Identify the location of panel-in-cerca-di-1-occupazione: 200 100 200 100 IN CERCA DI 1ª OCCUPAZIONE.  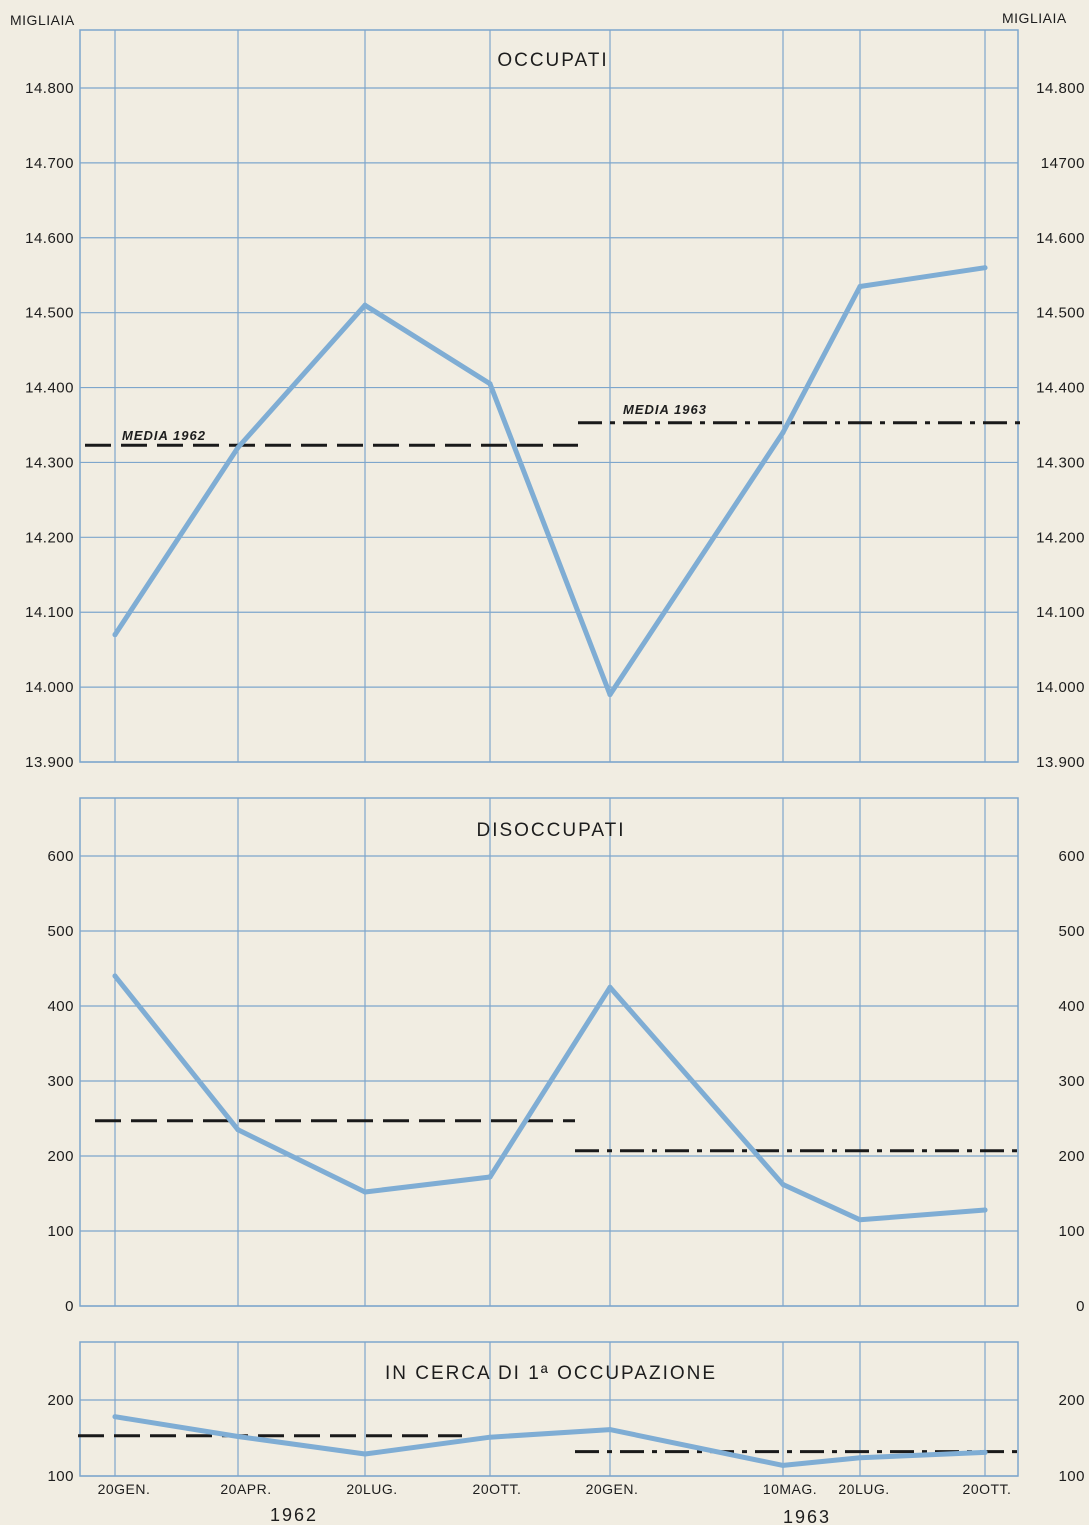
(566, 1413).